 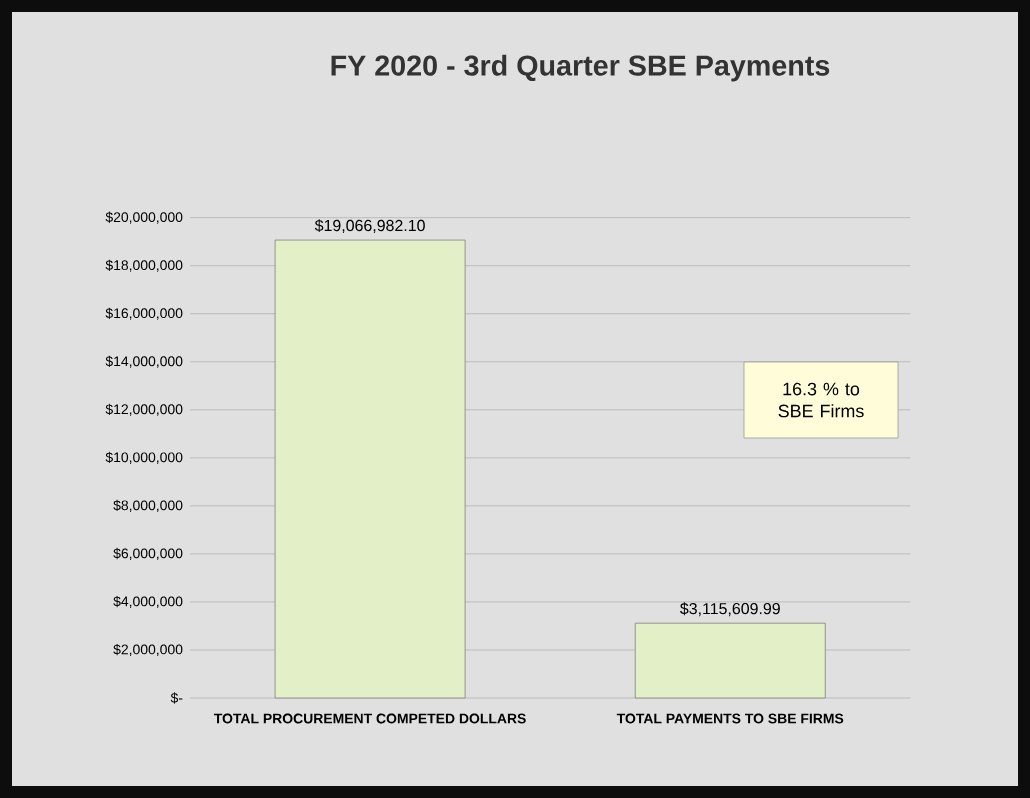 What do you see at coordinates (821, 400) in the screenshot?
I see `annotation: 16.3 % to SBE Firms` at bounding box center [821, 400].